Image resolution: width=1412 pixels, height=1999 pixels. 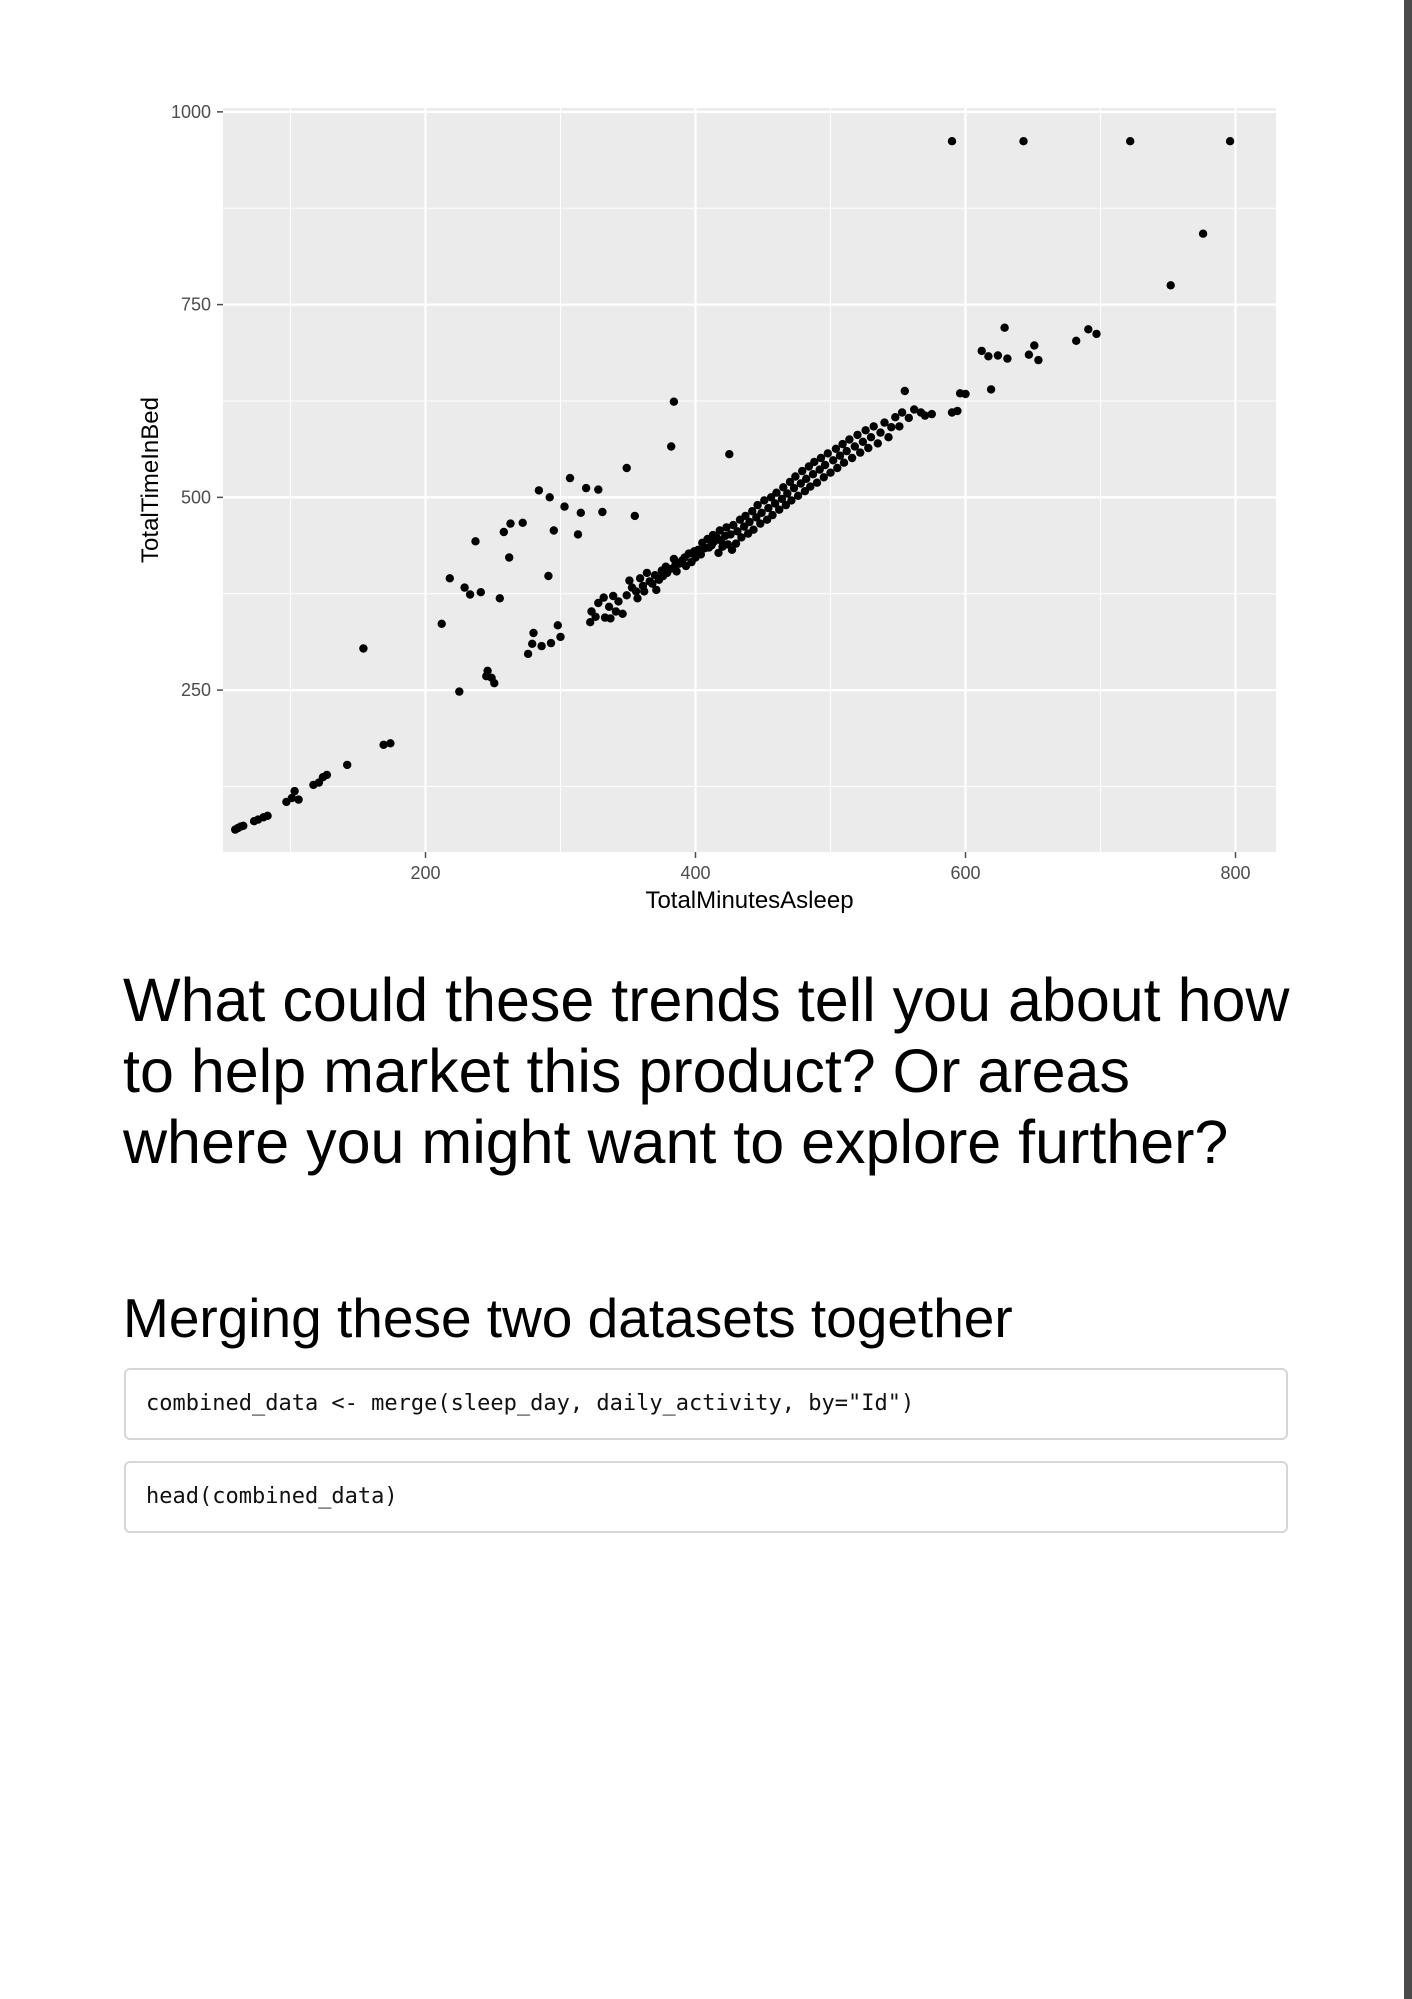 What do you see at coordinates (965, 873) in the screenshot?
I see `x-tick-label: 600` at bounding box center [965, 873].